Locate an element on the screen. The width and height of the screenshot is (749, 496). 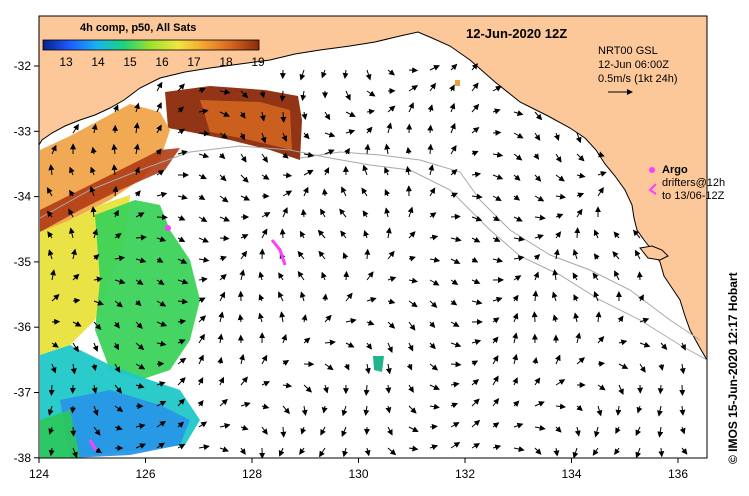
y-tick-label: -36 is located at coordinates (23, 327).